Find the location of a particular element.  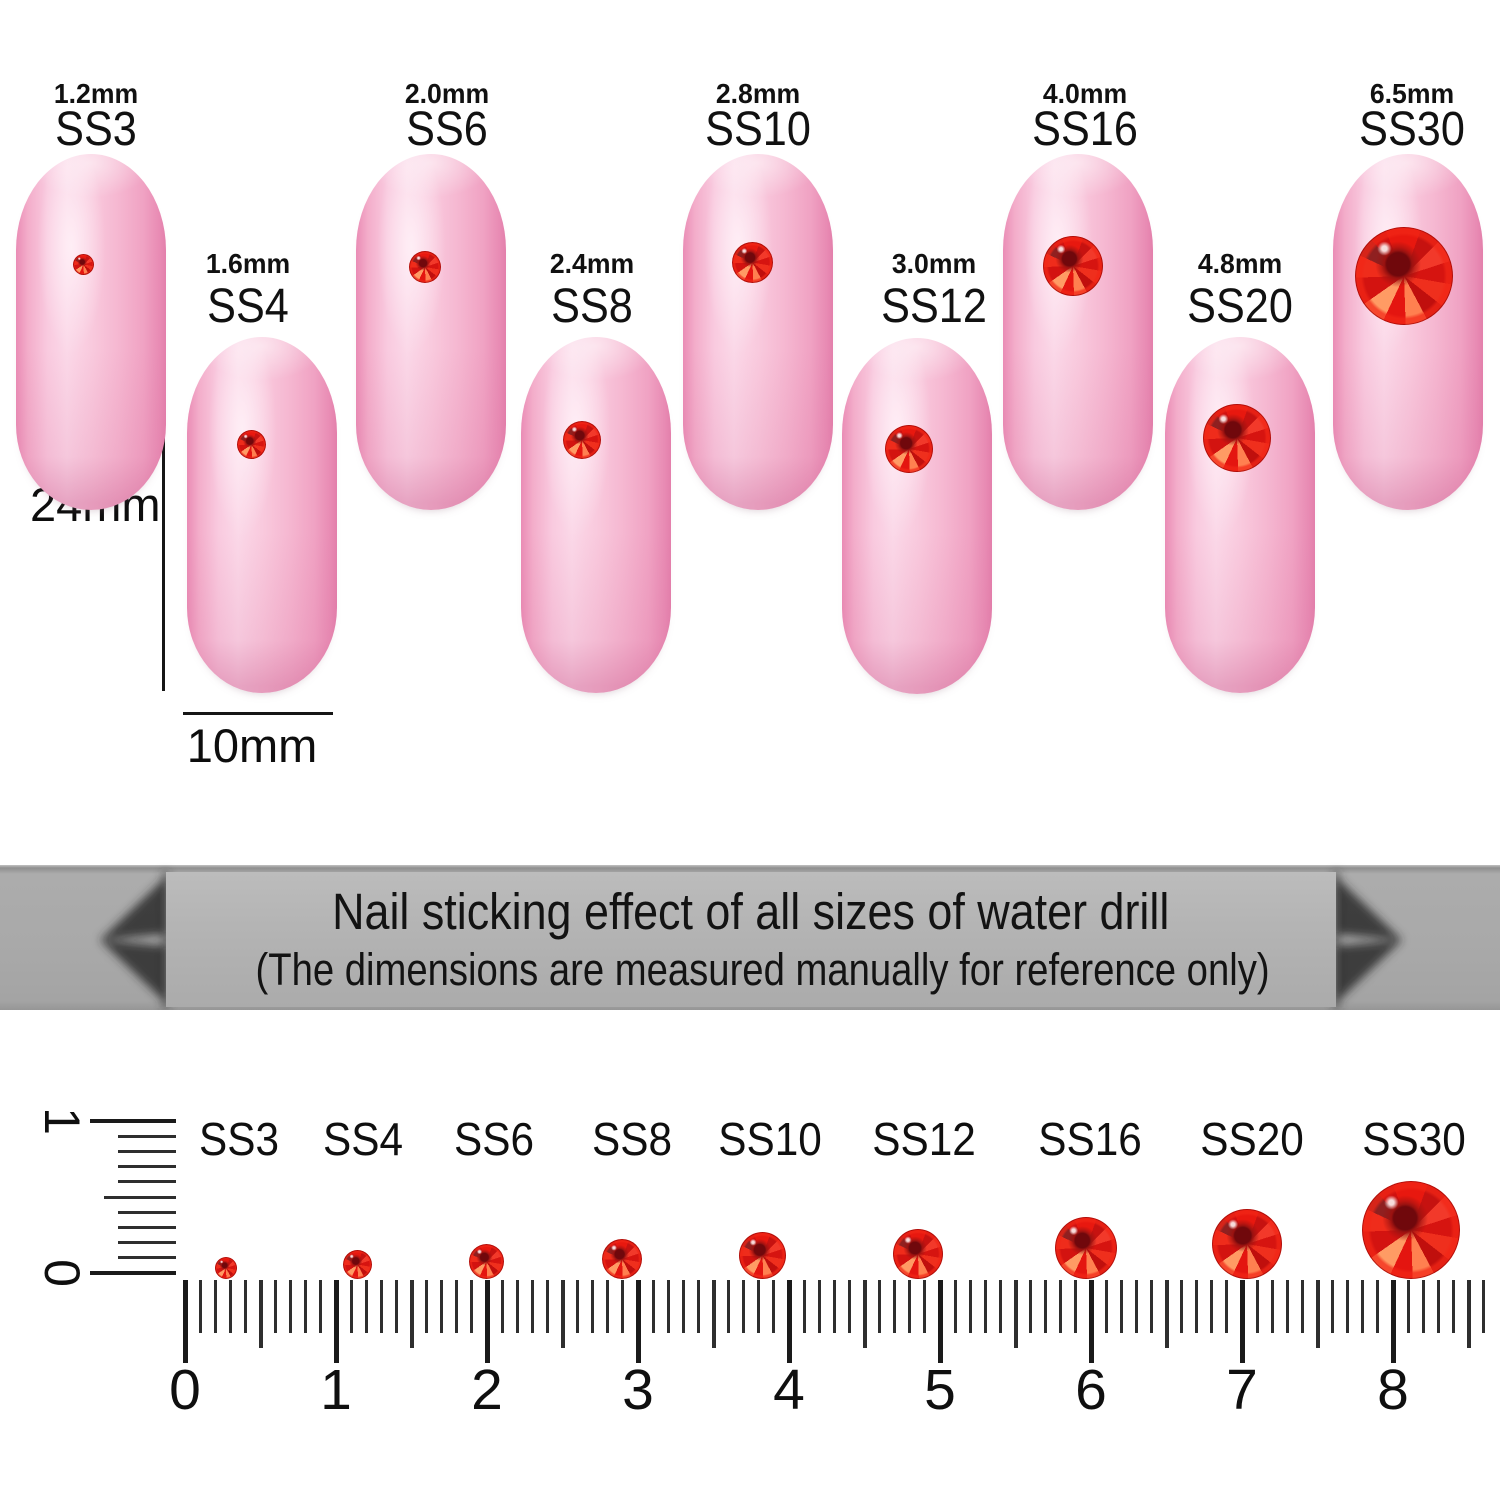

nail-3-gem-icon is located at coordinates (582, 440).